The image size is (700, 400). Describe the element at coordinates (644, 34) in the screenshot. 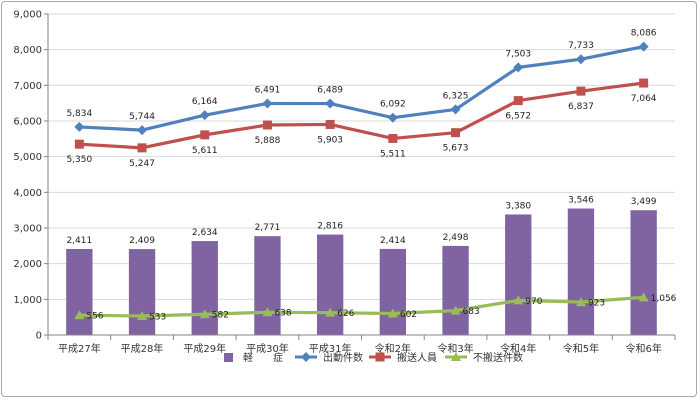

I see `line-data-label: 8,086` at that location.